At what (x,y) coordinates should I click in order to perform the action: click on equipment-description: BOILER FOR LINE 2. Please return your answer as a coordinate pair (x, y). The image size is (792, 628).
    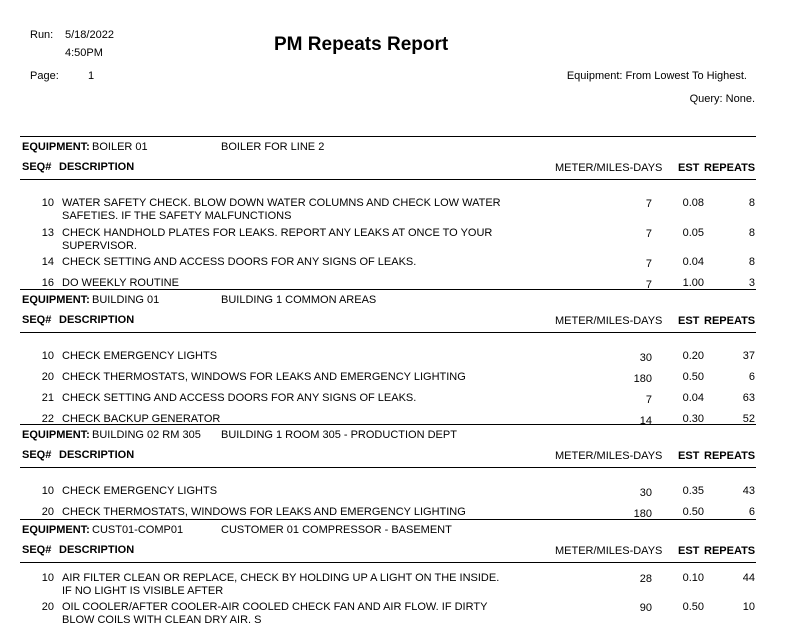
    Looking at the image, I should click on (273, 147).